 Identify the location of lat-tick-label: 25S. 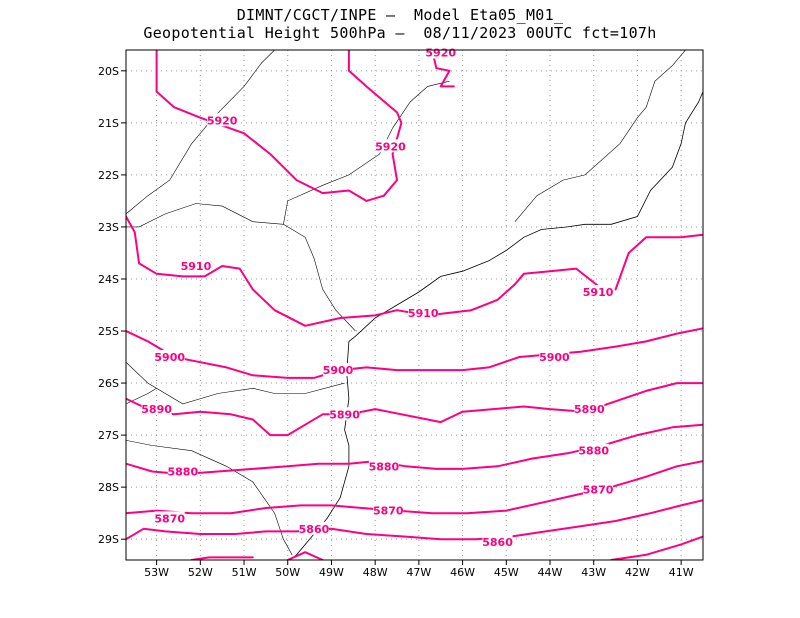
(108, 331).